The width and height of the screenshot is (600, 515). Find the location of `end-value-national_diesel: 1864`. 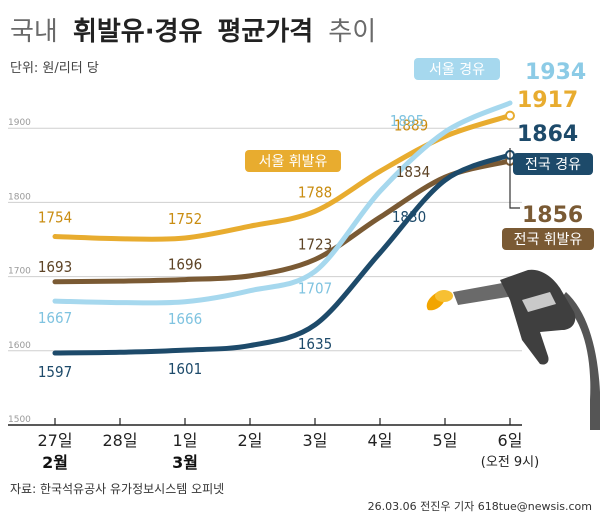

end-value-national_diesel: 1864 is located at coordinates (547, 134).